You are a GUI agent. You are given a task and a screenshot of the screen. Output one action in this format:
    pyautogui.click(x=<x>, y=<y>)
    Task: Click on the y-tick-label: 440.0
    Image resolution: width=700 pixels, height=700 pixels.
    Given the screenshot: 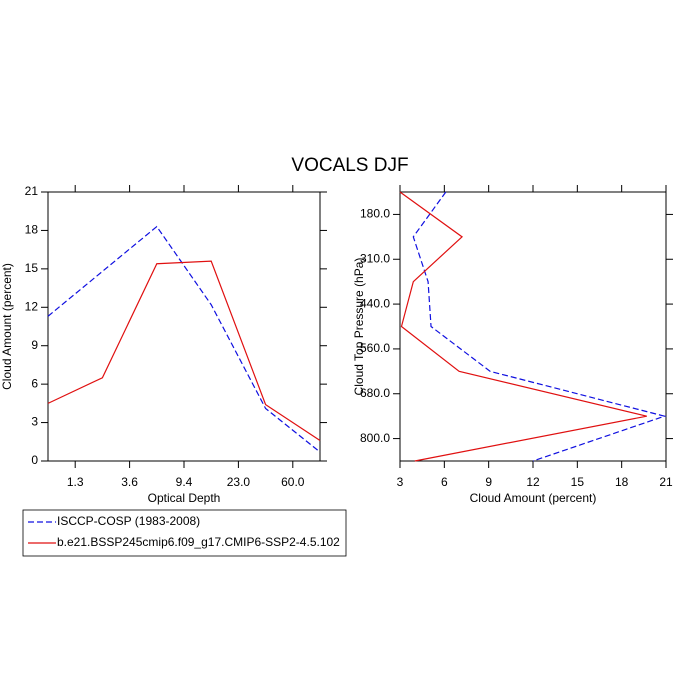 What is the action you would take?
    pyautogui.click(x=375, y=303)
    